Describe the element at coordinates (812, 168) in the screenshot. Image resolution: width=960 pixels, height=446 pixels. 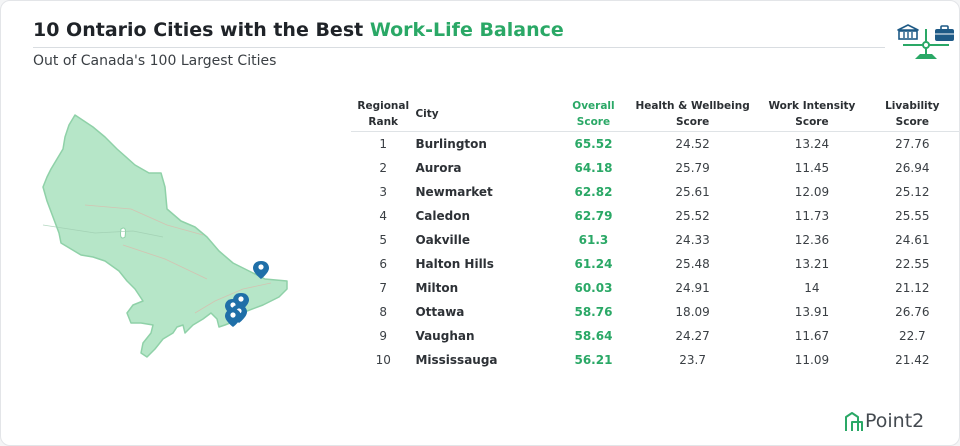
I see `work-intensity-cell: 11.45` at that location.